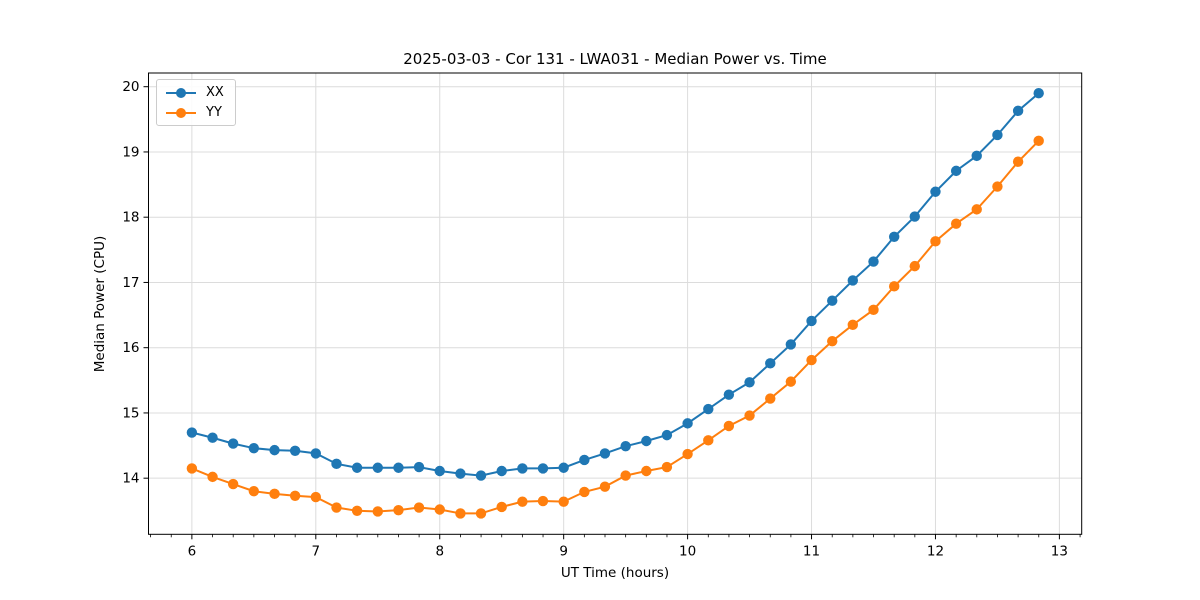 The height and width of the screenshot is (600, 1200). What do you see at coordinates (130, 218) in the screenshot?
I see `y-tick-label: 18` at bounding box center [130, 218].